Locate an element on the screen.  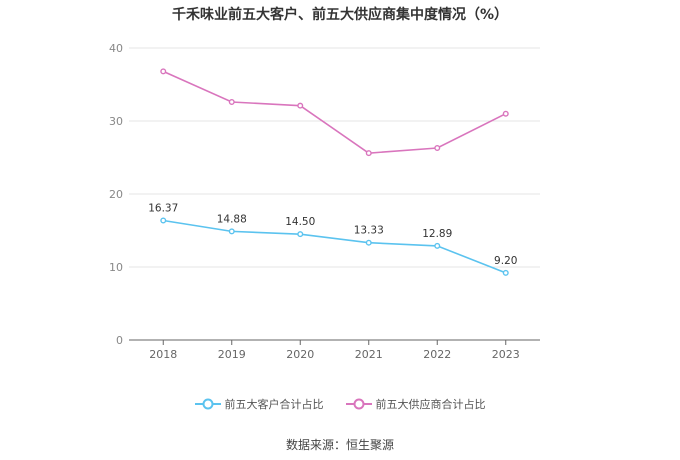
customers-legend-icon is located at coordinates (207, 404).